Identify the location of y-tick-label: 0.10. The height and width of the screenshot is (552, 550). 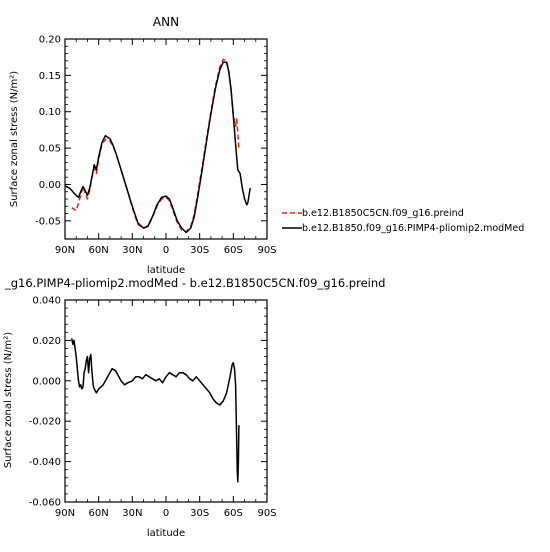
(50, 112).